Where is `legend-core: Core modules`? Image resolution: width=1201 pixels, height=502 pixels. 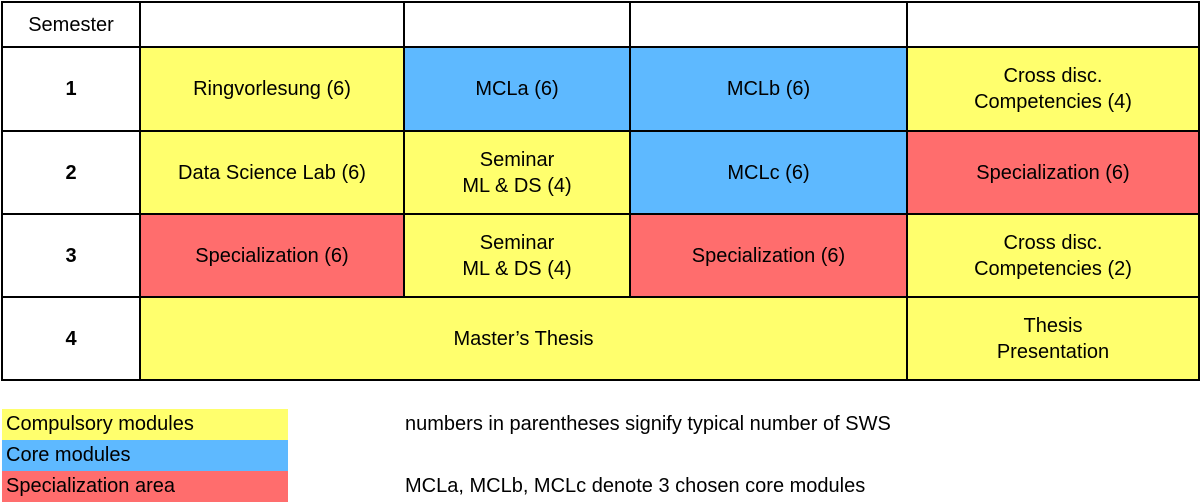 legend-core: Core modules is located at coordinates (145, 455).